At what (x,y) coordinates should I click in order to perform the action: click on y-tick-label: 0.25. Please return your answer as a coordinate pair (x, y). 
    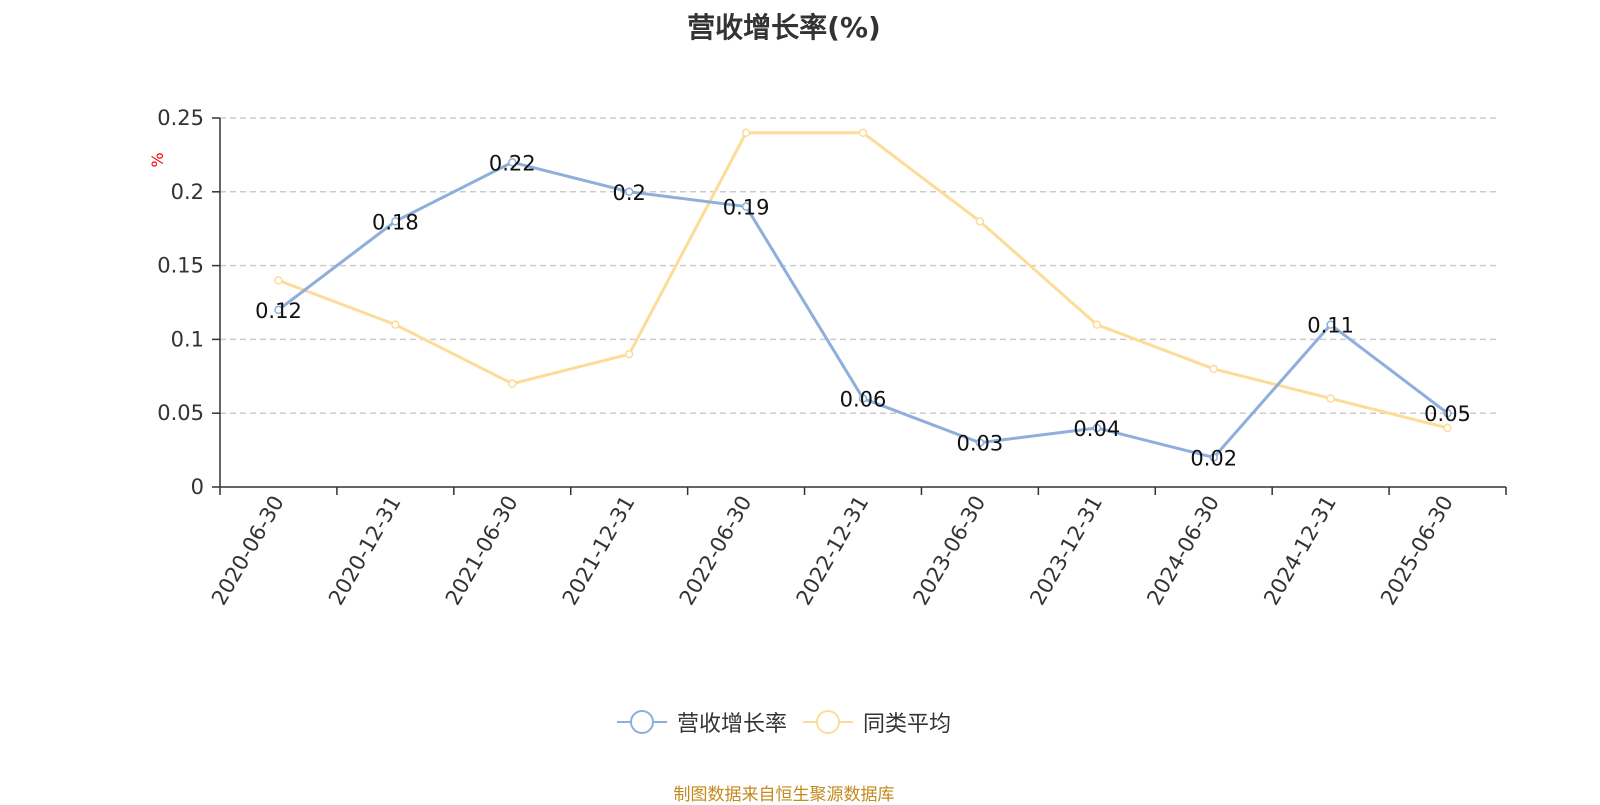
    Looking at the image, I should click on (180, 118).